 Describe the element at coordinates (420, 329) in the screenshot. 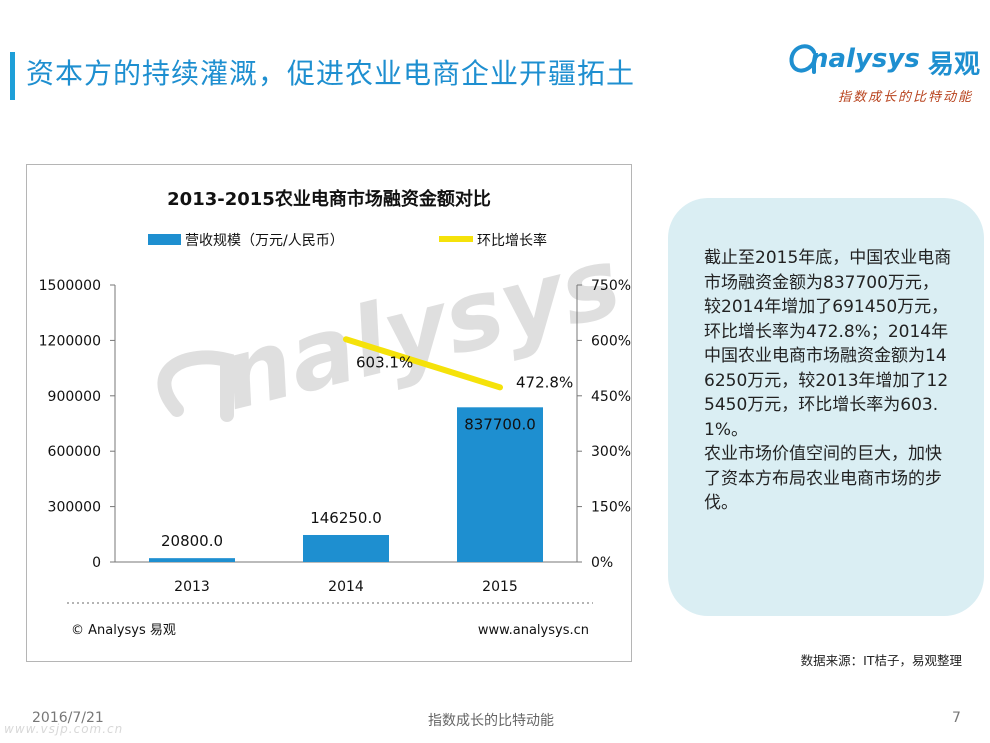

I see `svg-text: nalysys` at that location.